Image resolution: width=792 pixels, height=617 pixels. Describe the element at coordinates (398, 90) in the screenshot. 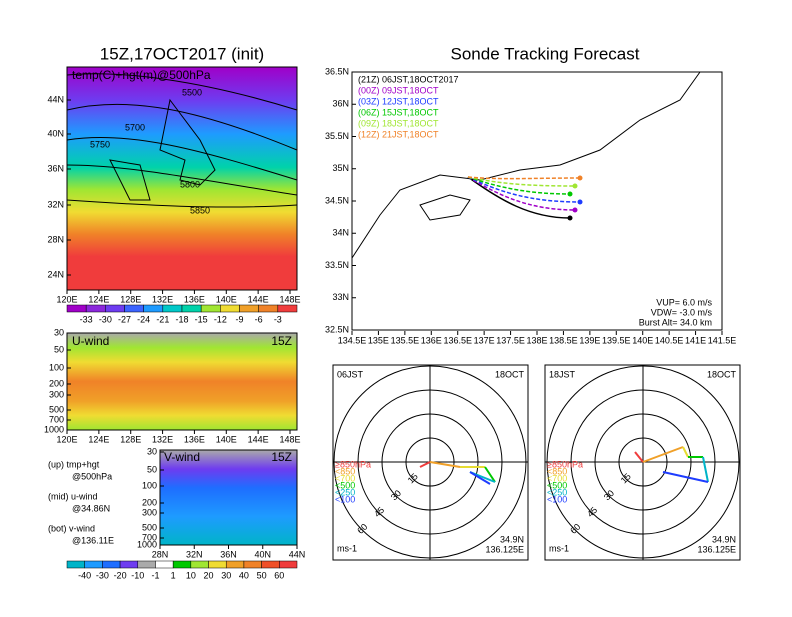

I see `legend-entry: (00Z) 09JST,18OCT` at that location.